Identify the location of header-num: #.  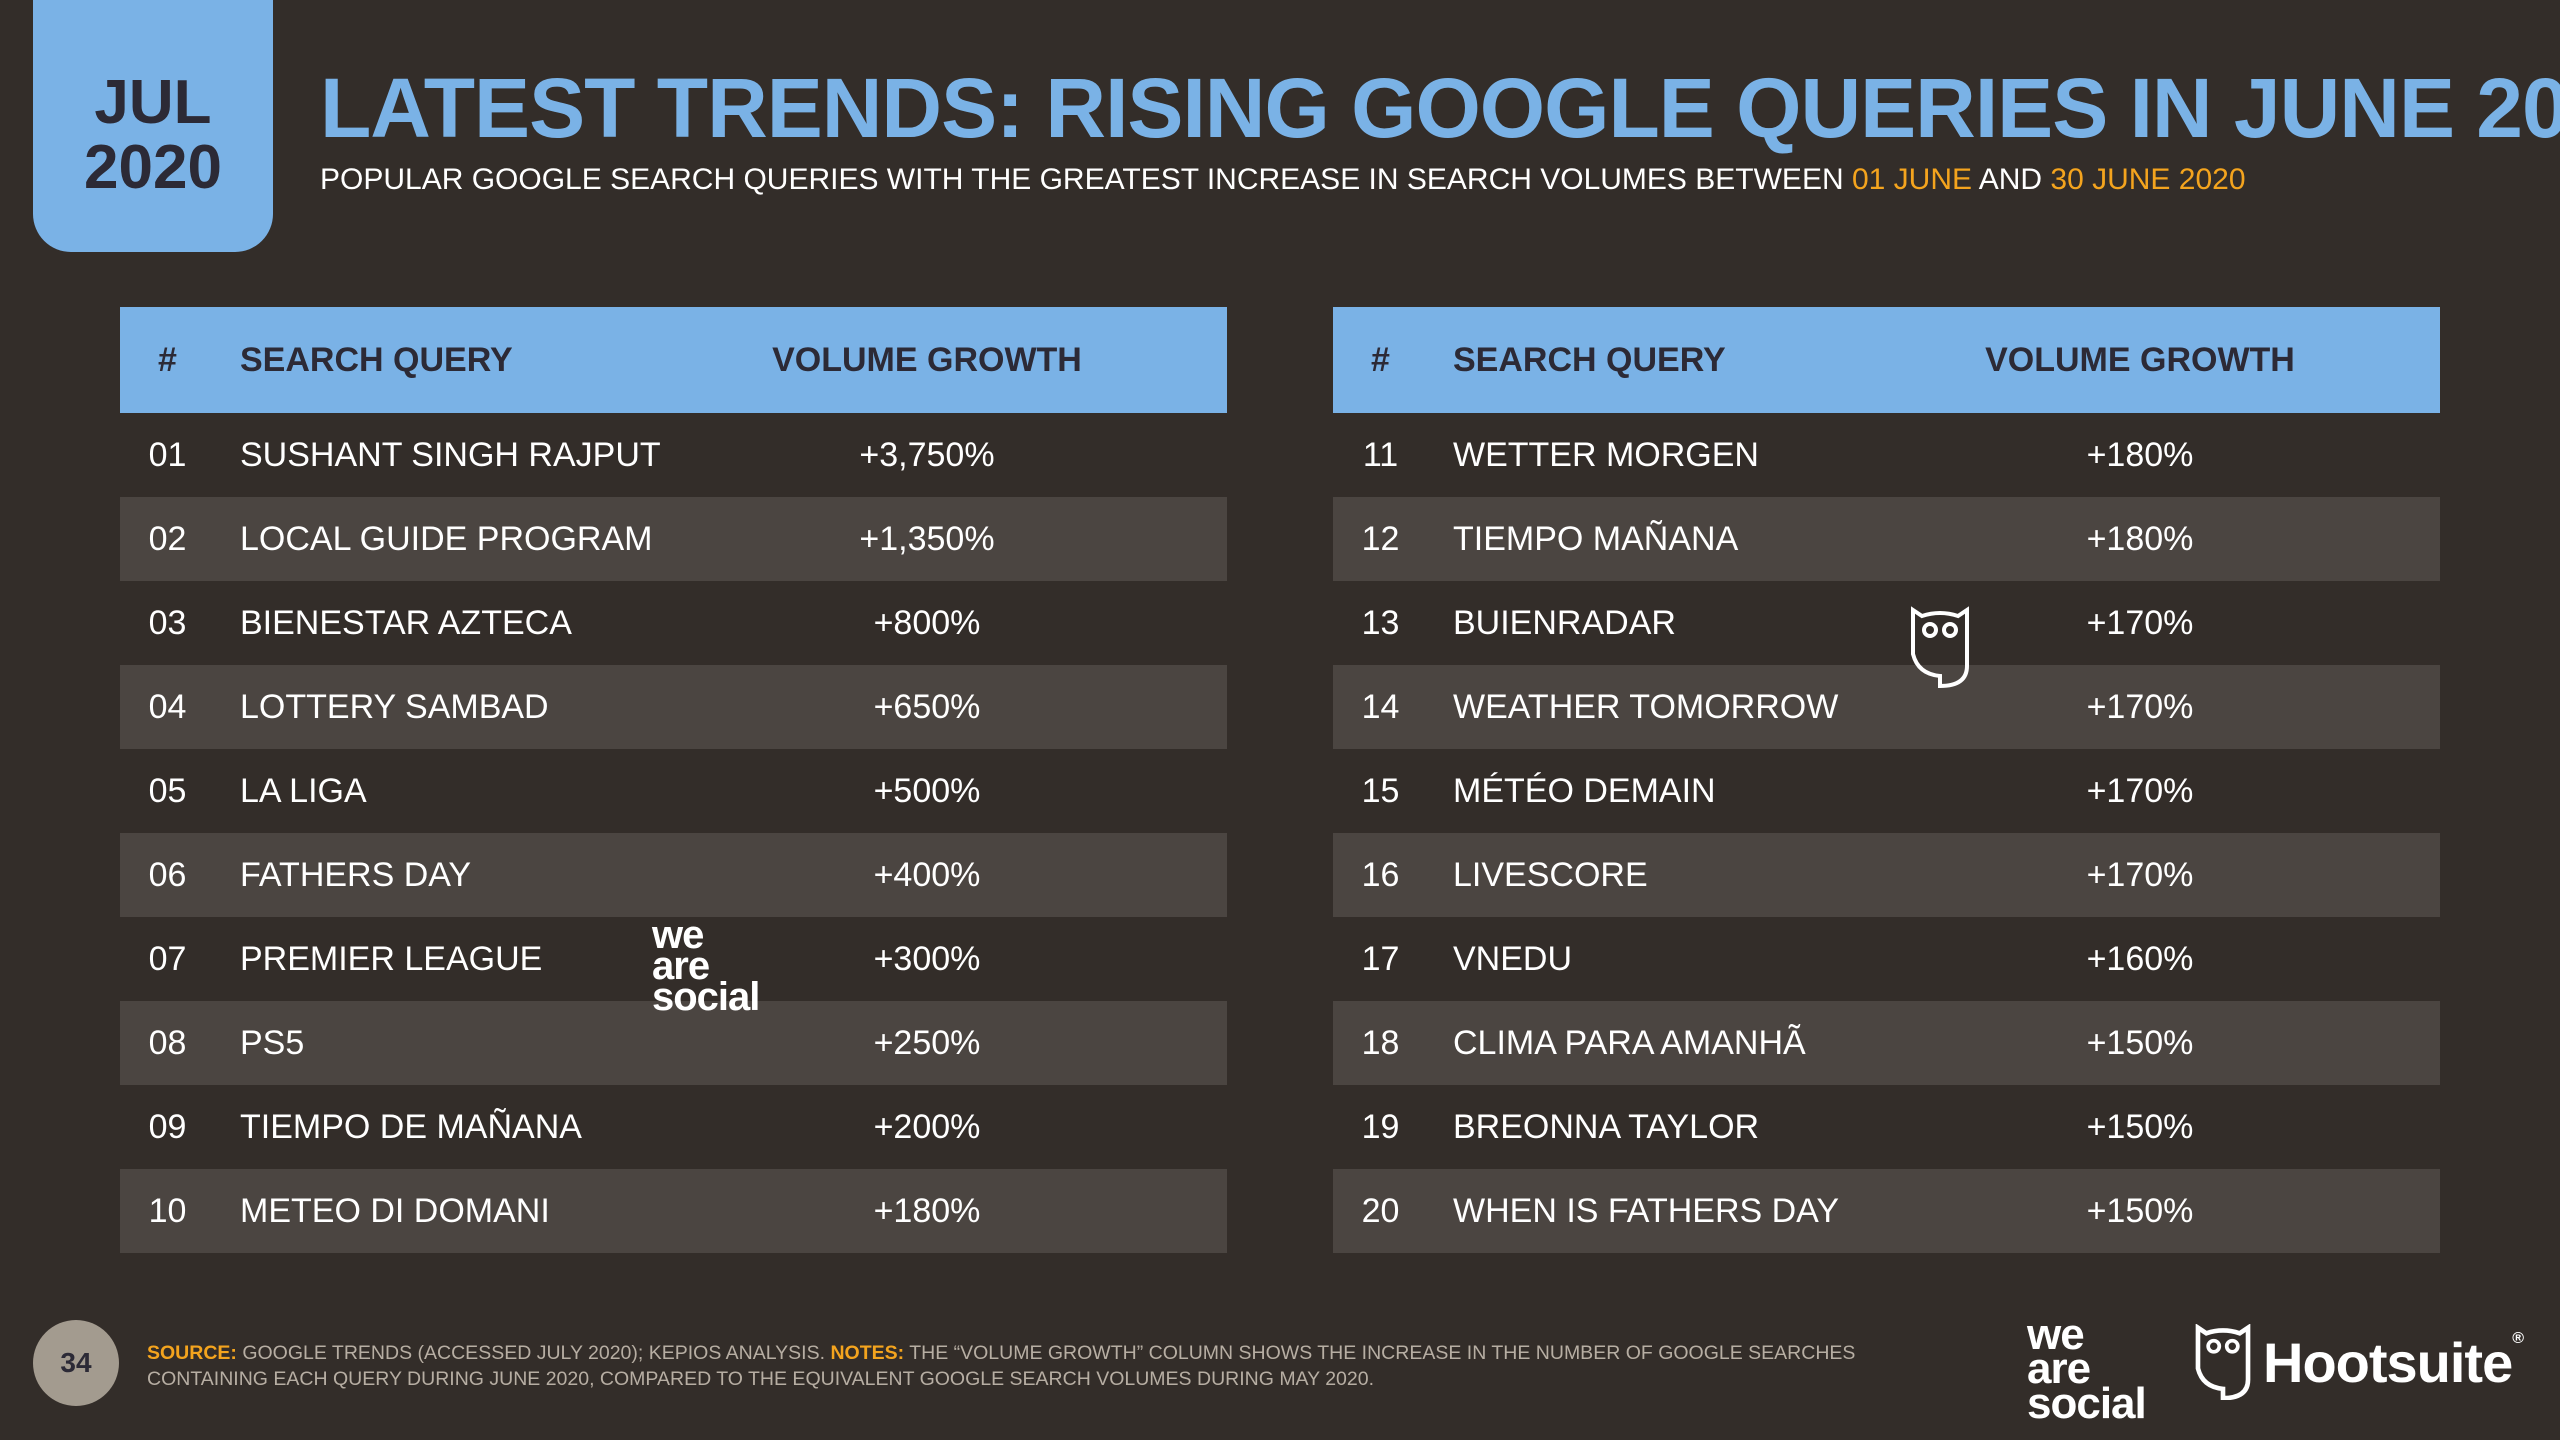
(1380, 359).